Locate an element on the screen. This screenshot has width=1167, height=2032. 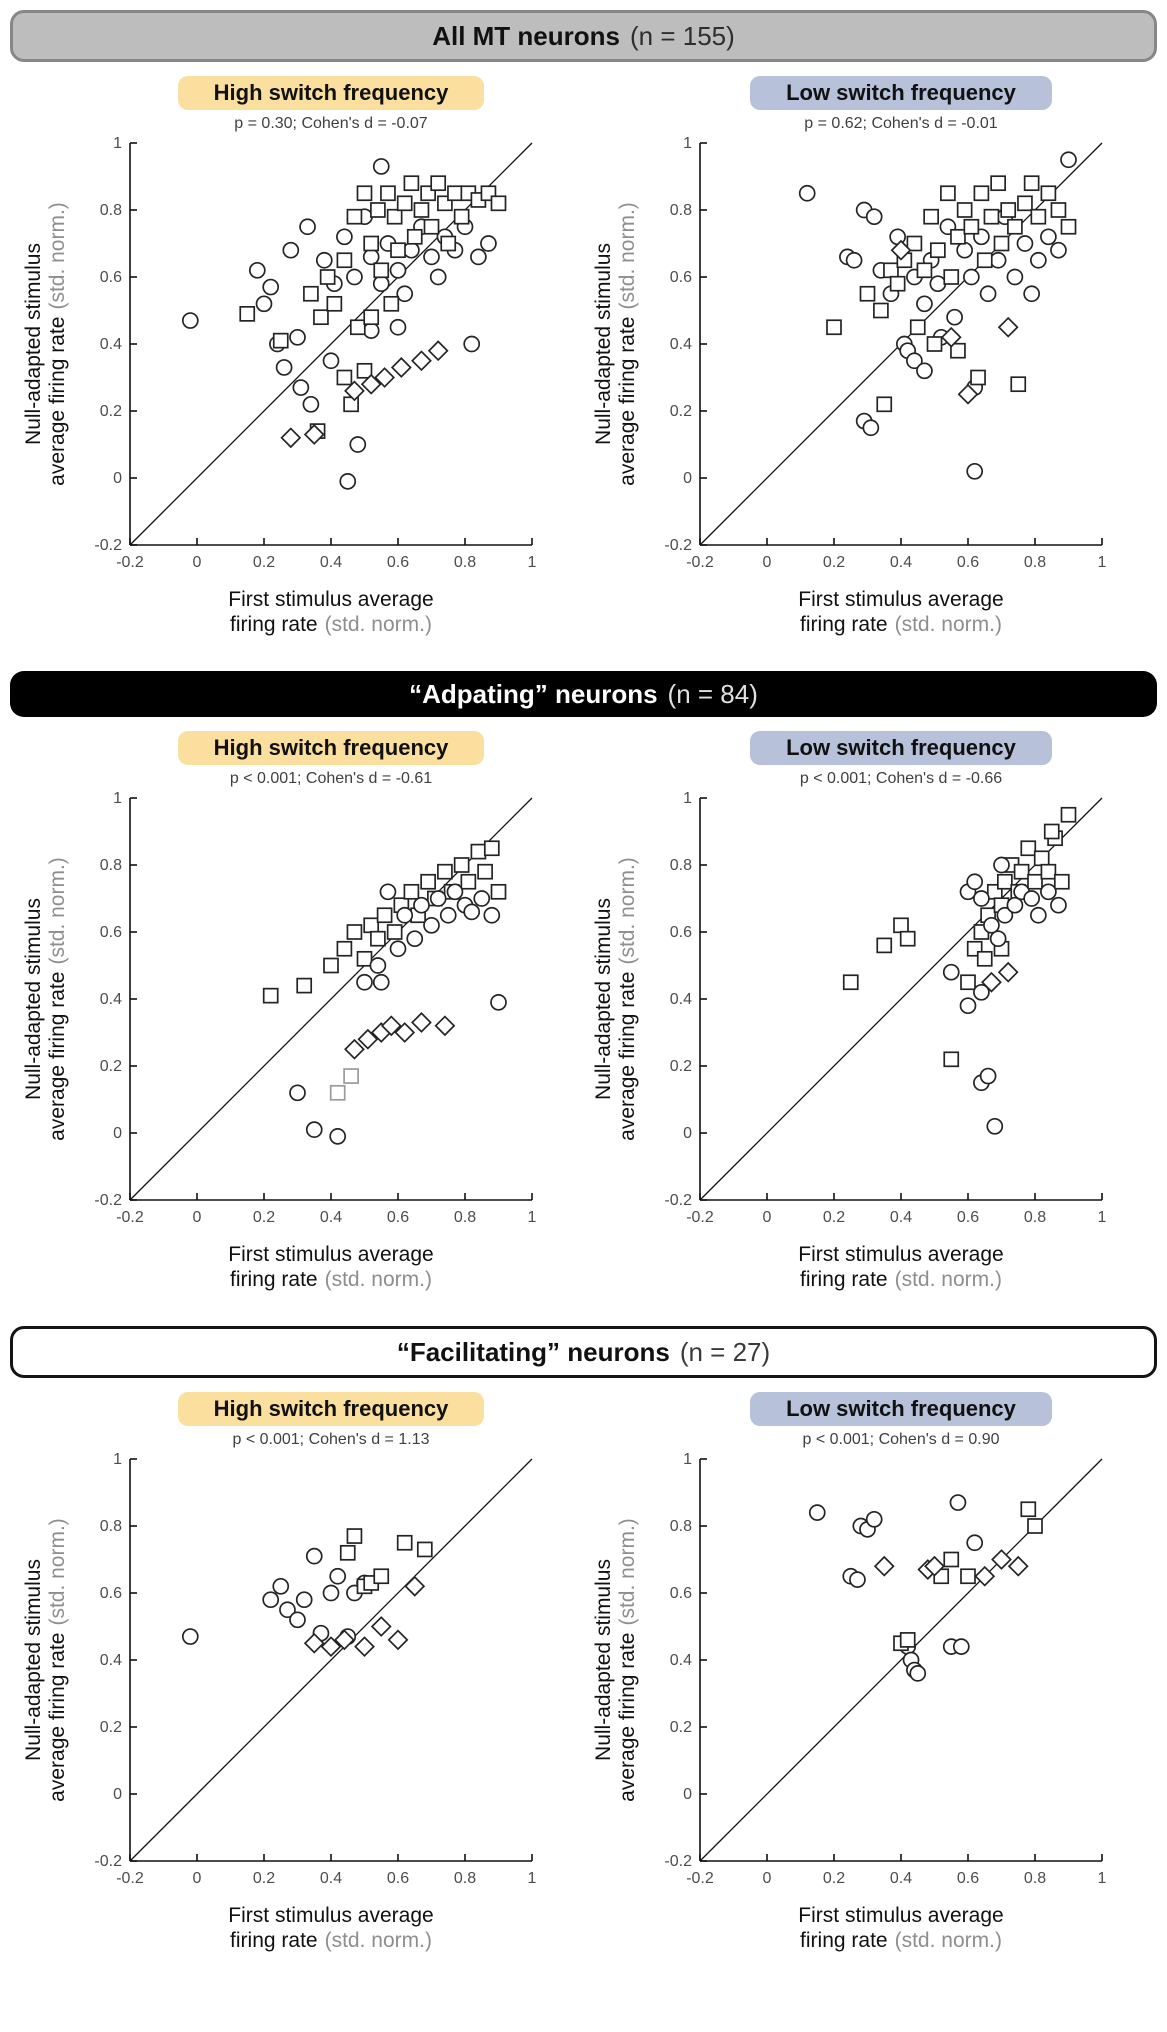
scatter-plot-adapting-low: -0.2-0.2 0 0 0.2 0.2 0.4 0.4 0.6 0.6 0.8 0.8 1 1 is located at coordinates (885, 1008).